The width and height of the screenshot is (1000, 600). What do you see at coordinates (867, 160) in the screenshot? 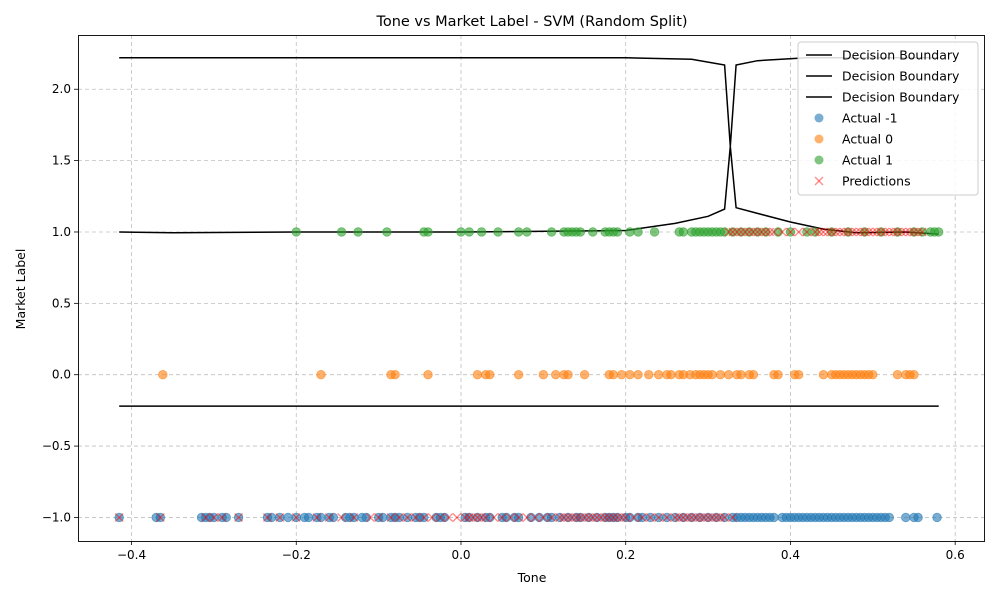
I see `legend-label: Actual 1` at bounding box center [867, 160].